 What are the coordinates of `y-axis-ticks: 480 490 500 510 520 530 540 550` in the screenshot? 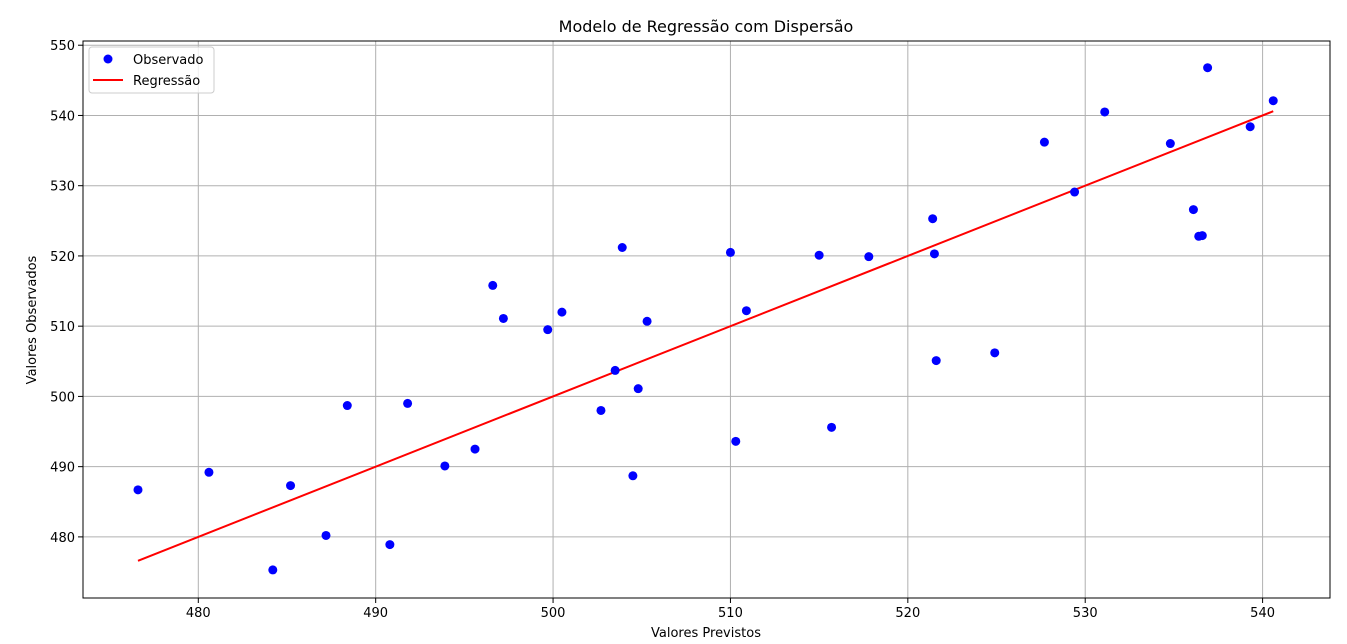 It's located at (66, 292).